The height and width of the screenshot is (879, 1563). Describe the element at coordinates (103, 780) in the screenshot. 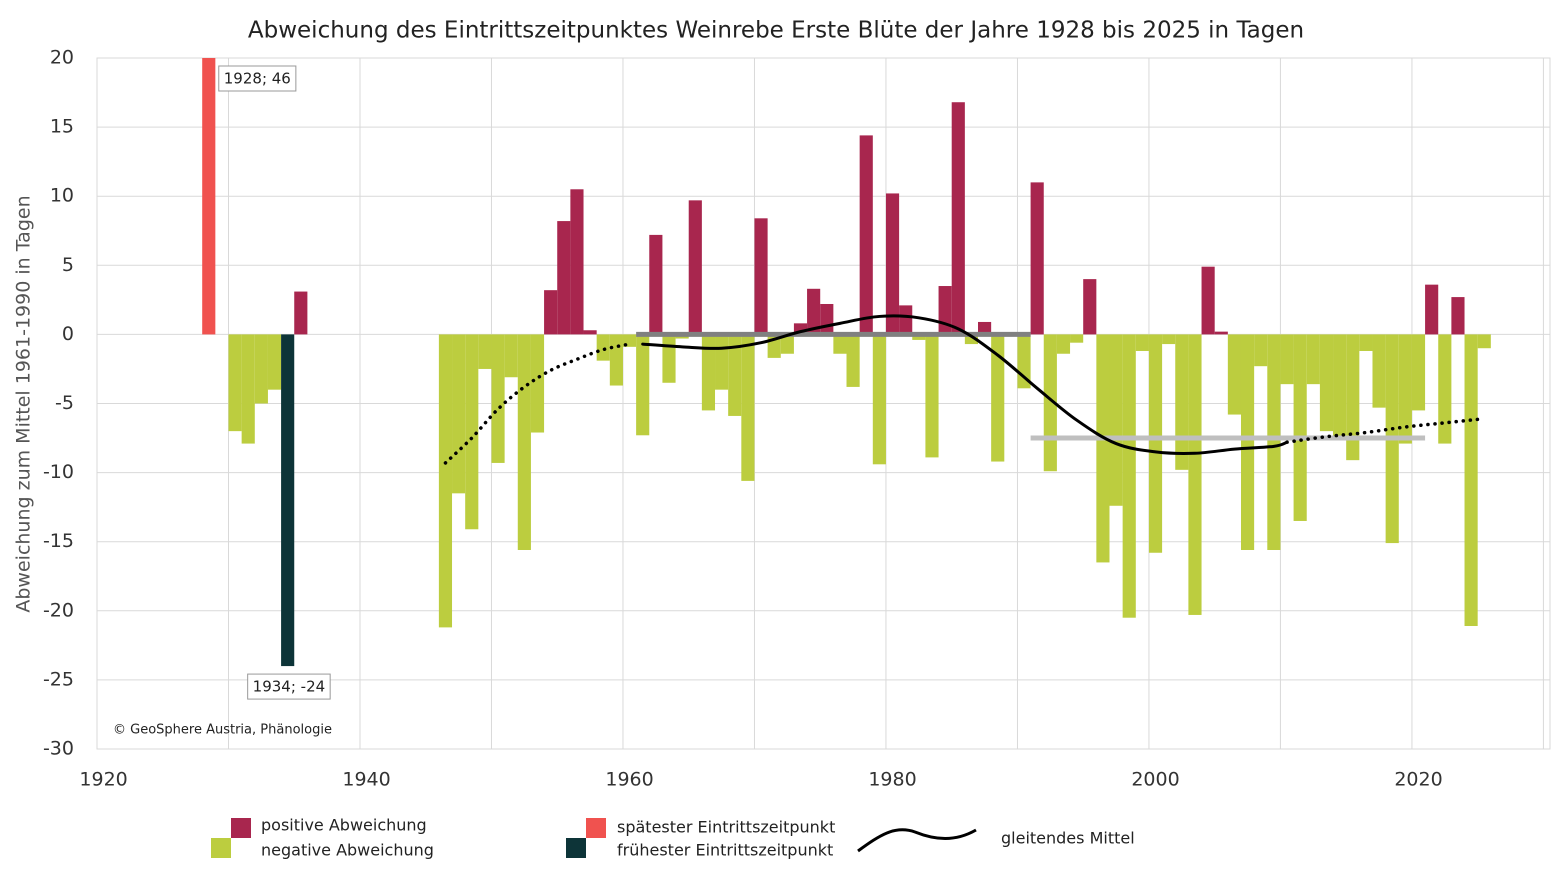

I see `x-tick-label: 1920` at that location.